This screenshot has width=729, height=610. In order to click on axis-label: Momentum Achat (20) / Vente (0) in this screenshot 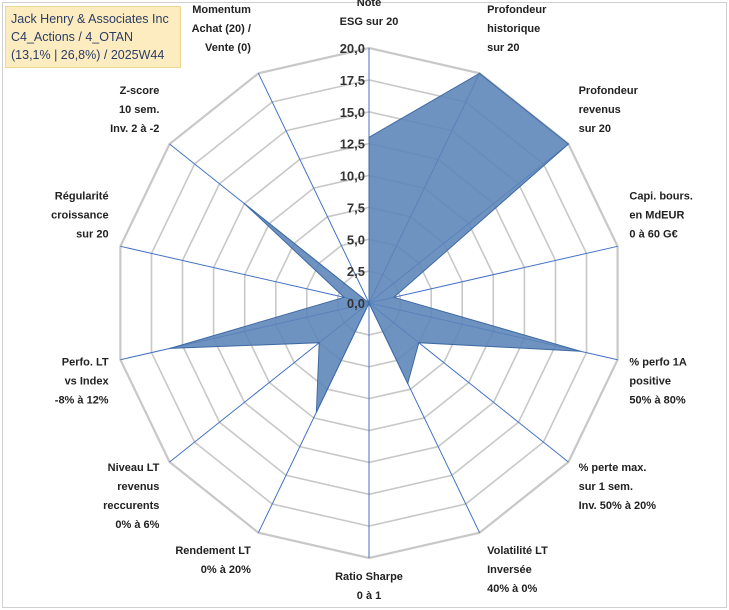, I will do `click(222, 29)`.